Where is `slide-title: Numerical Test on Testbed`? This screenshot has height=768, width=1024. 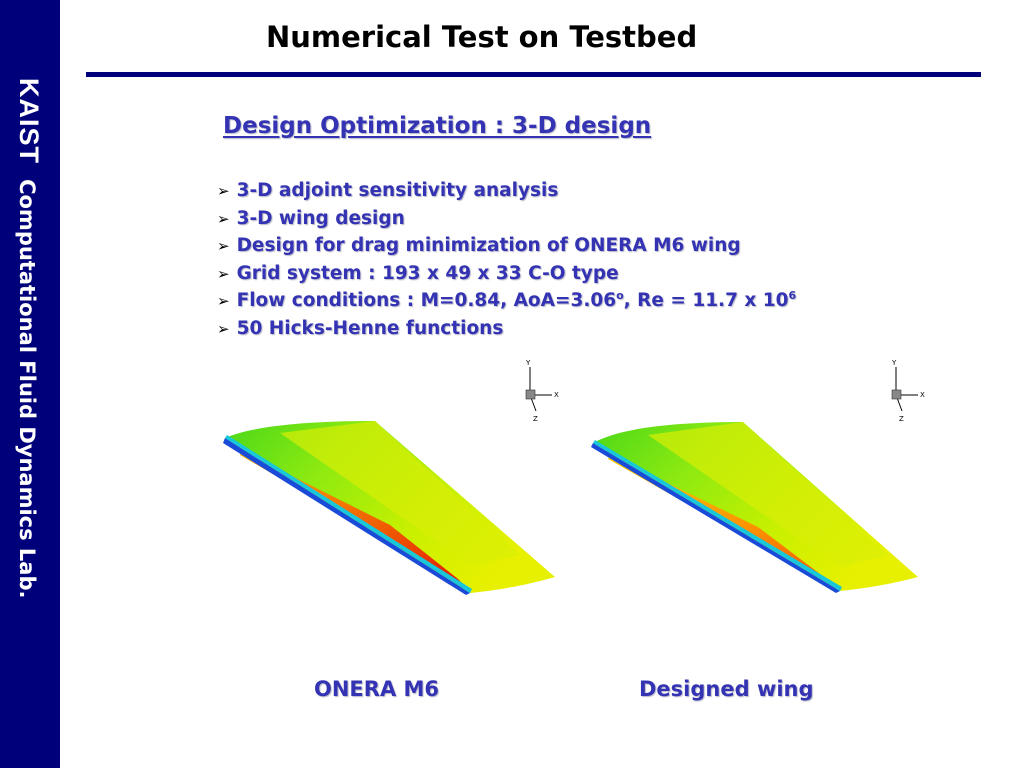 slide-title: Numerical Test on Testbed is located at coordinates (482, 37).